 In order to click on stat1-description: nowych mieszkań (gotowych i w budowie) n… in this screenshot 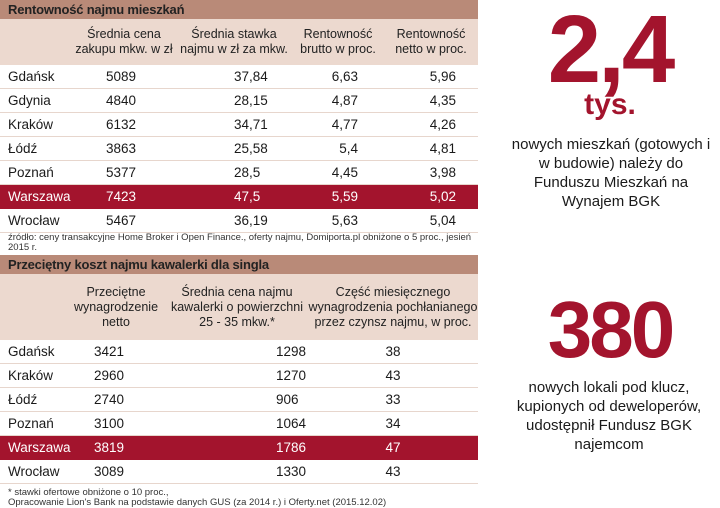, I will do `click(611, 173)`.